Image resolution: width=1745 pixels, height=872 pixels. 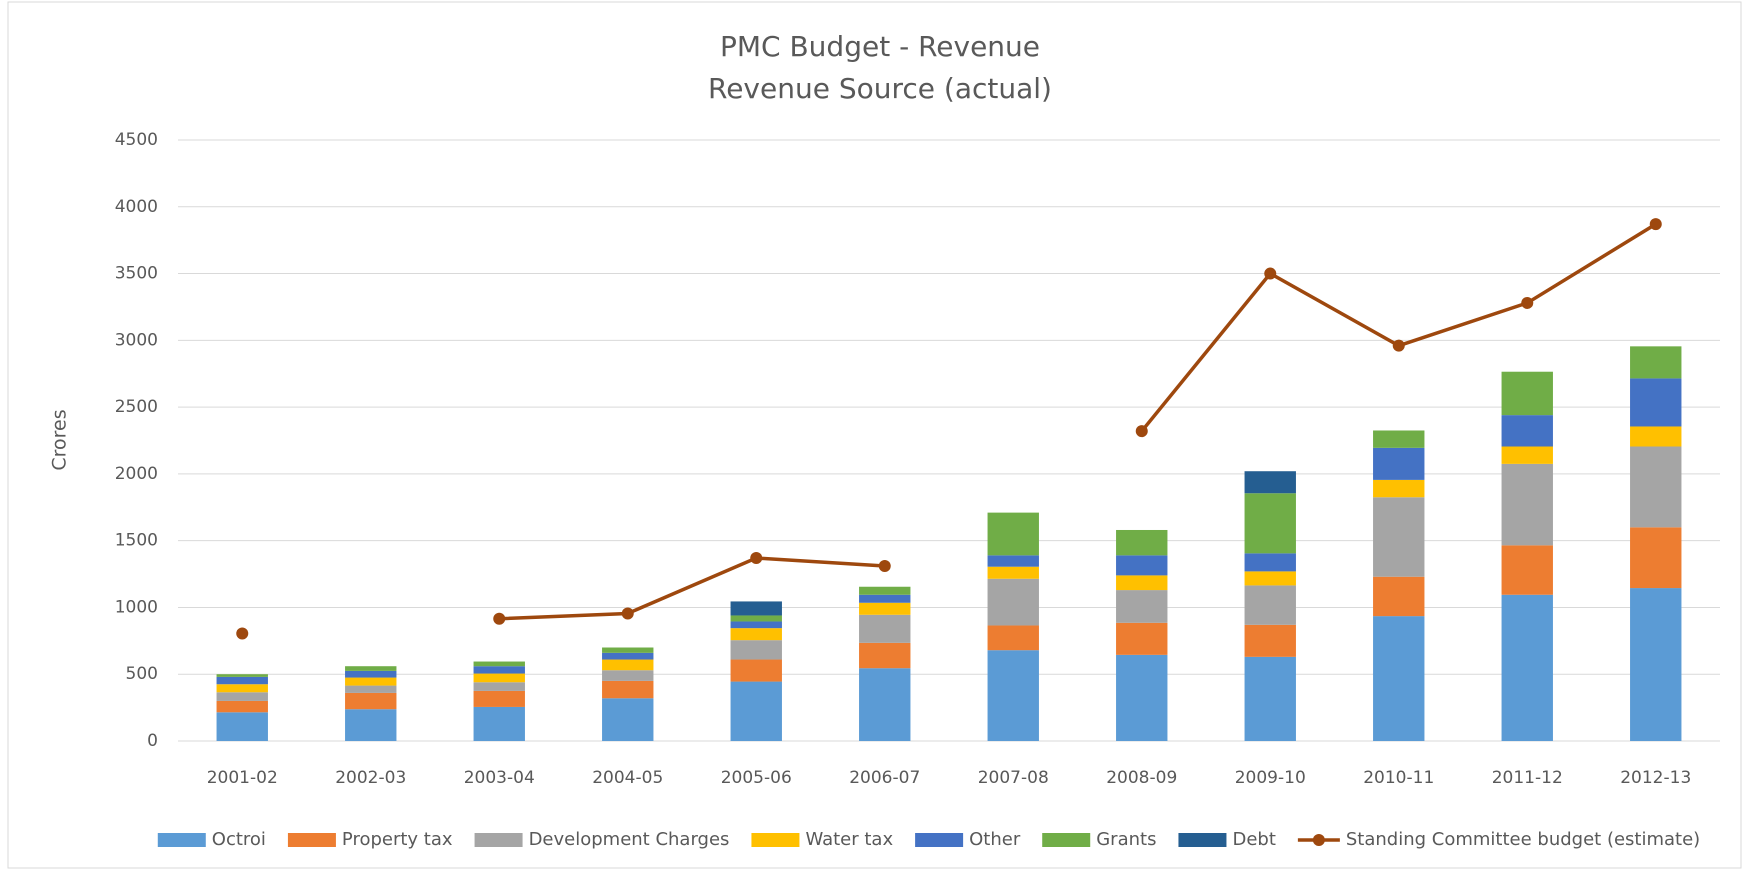 I want to click on x-tick-label: 2006-07, so click(x=884, y=778).